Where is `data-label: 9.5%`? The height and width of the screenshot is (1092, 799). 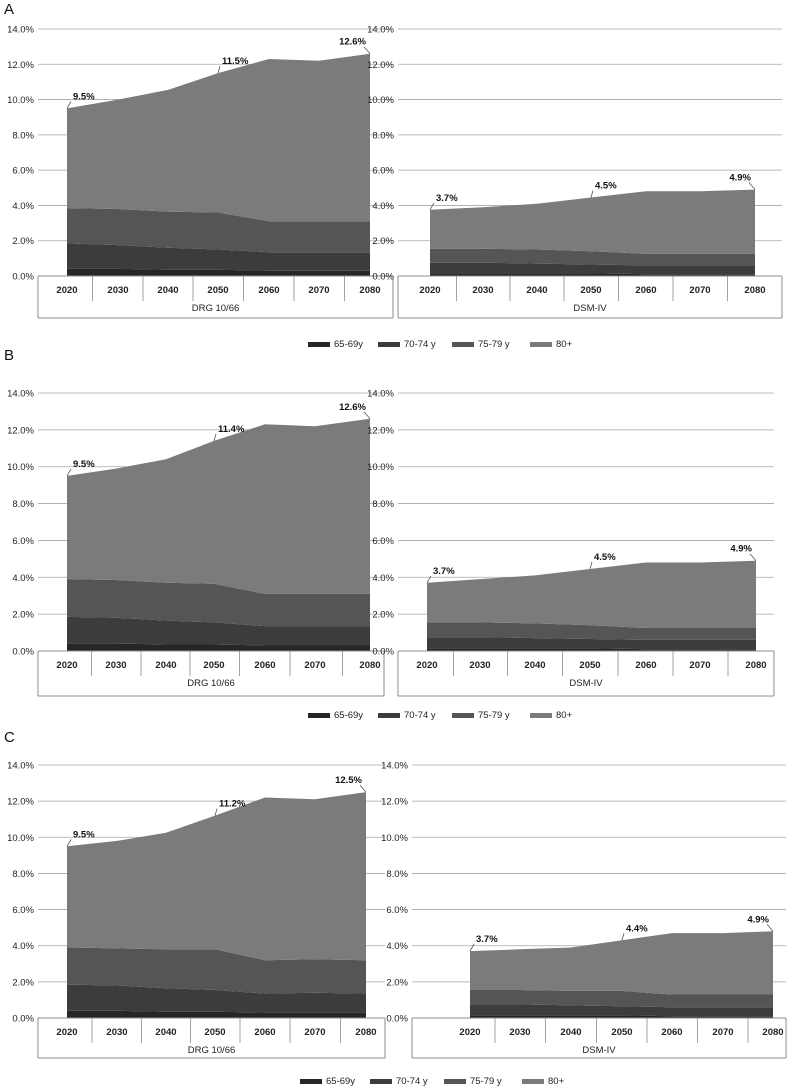 data-label: 9.5% is located at coordinates (84, 96).